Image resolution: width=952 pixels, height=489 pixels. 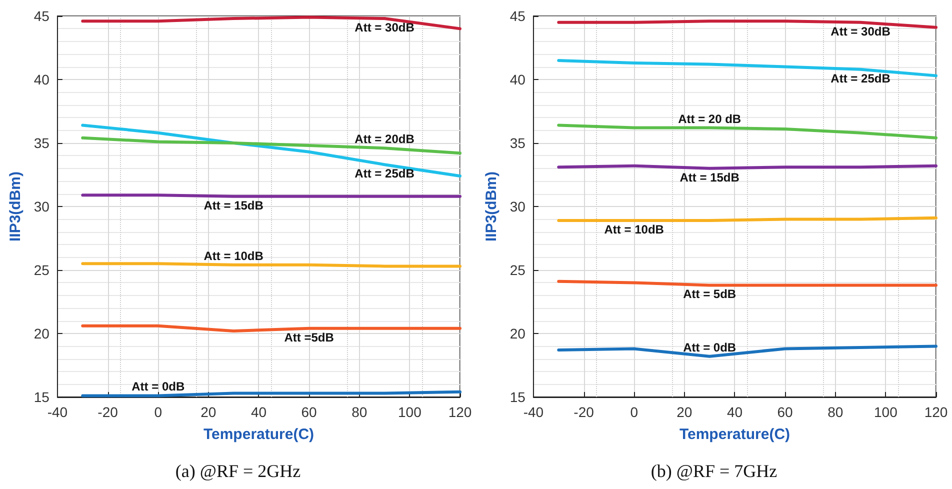 What do you see at coordinates (714, 471) in the screenshot?
I see `text: (b) @RF = 7GHz` at bounding box center [714, 471].